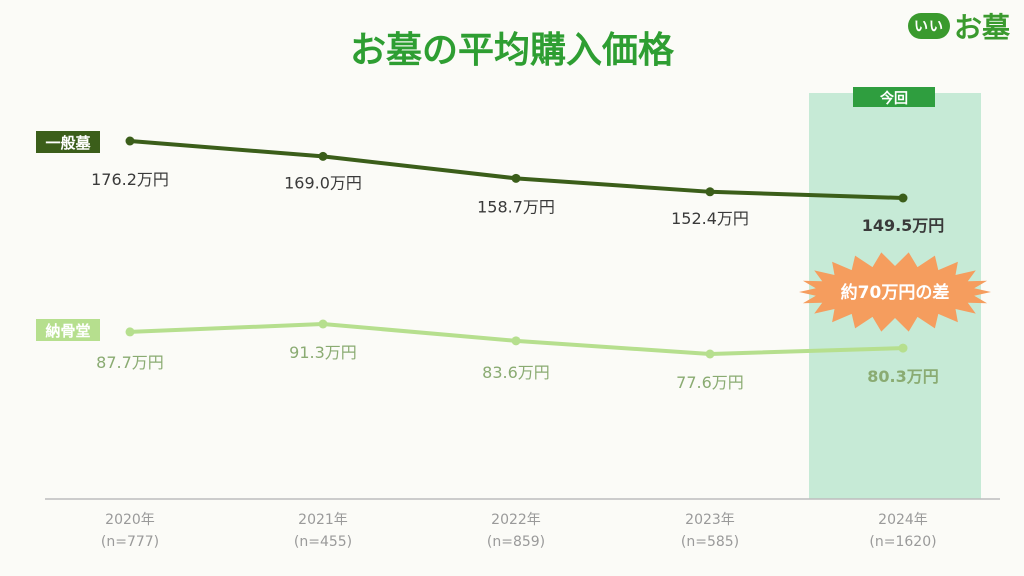 The height and width of the screenshot is (576, 1024). I want to click on series-1: 176.2万円 169.0万円 158.7万円 152.4万円 149.5万円, so click(518, 185).